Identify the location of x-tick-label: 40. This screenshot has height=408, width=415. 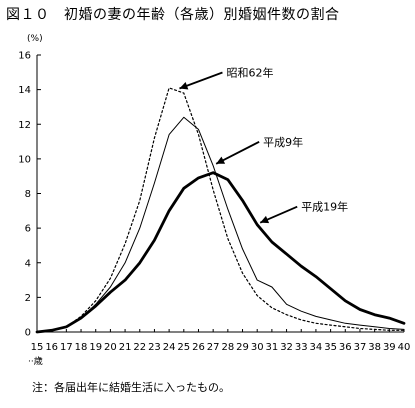
(404, 347).